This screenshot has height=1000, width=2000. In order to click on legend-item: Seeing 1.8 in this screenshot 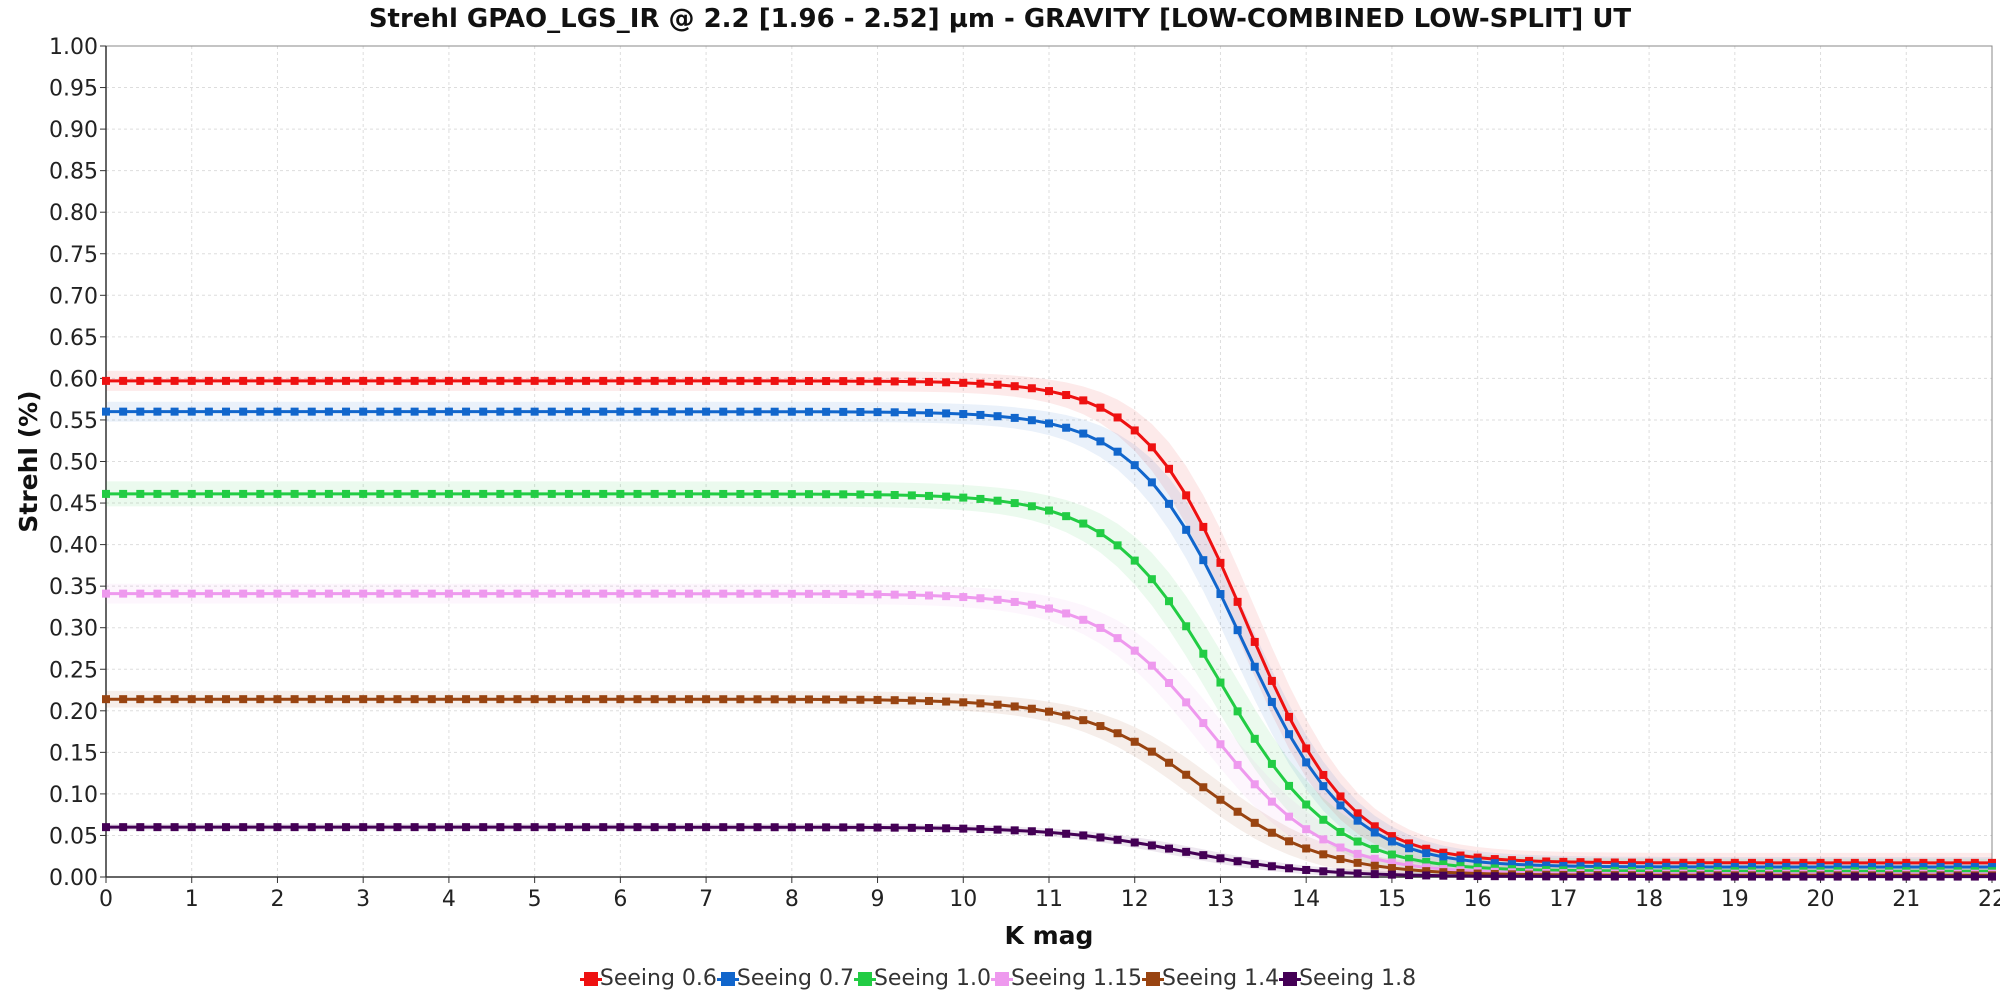, I will do `click(1347, 978)`.